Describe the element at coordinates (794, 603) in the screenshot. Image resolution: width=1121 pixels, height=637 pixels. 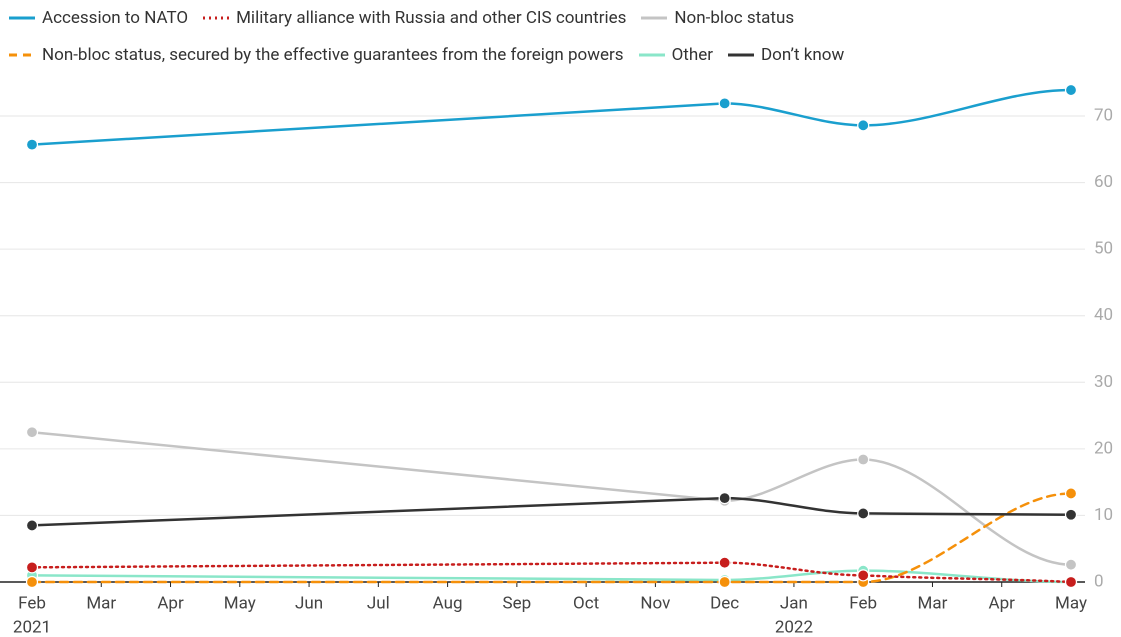
I see `x-tick-label: Jan` at that location.